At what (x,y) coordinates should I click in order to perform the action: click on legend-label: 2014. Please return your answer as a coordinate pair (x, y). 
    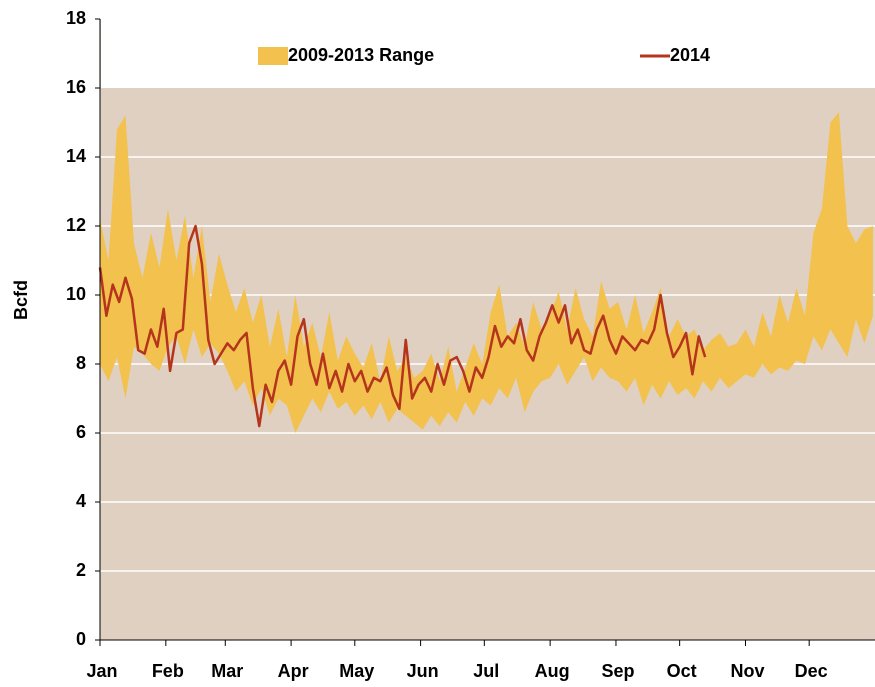
    Looking at the image, I should click on (690, 55).